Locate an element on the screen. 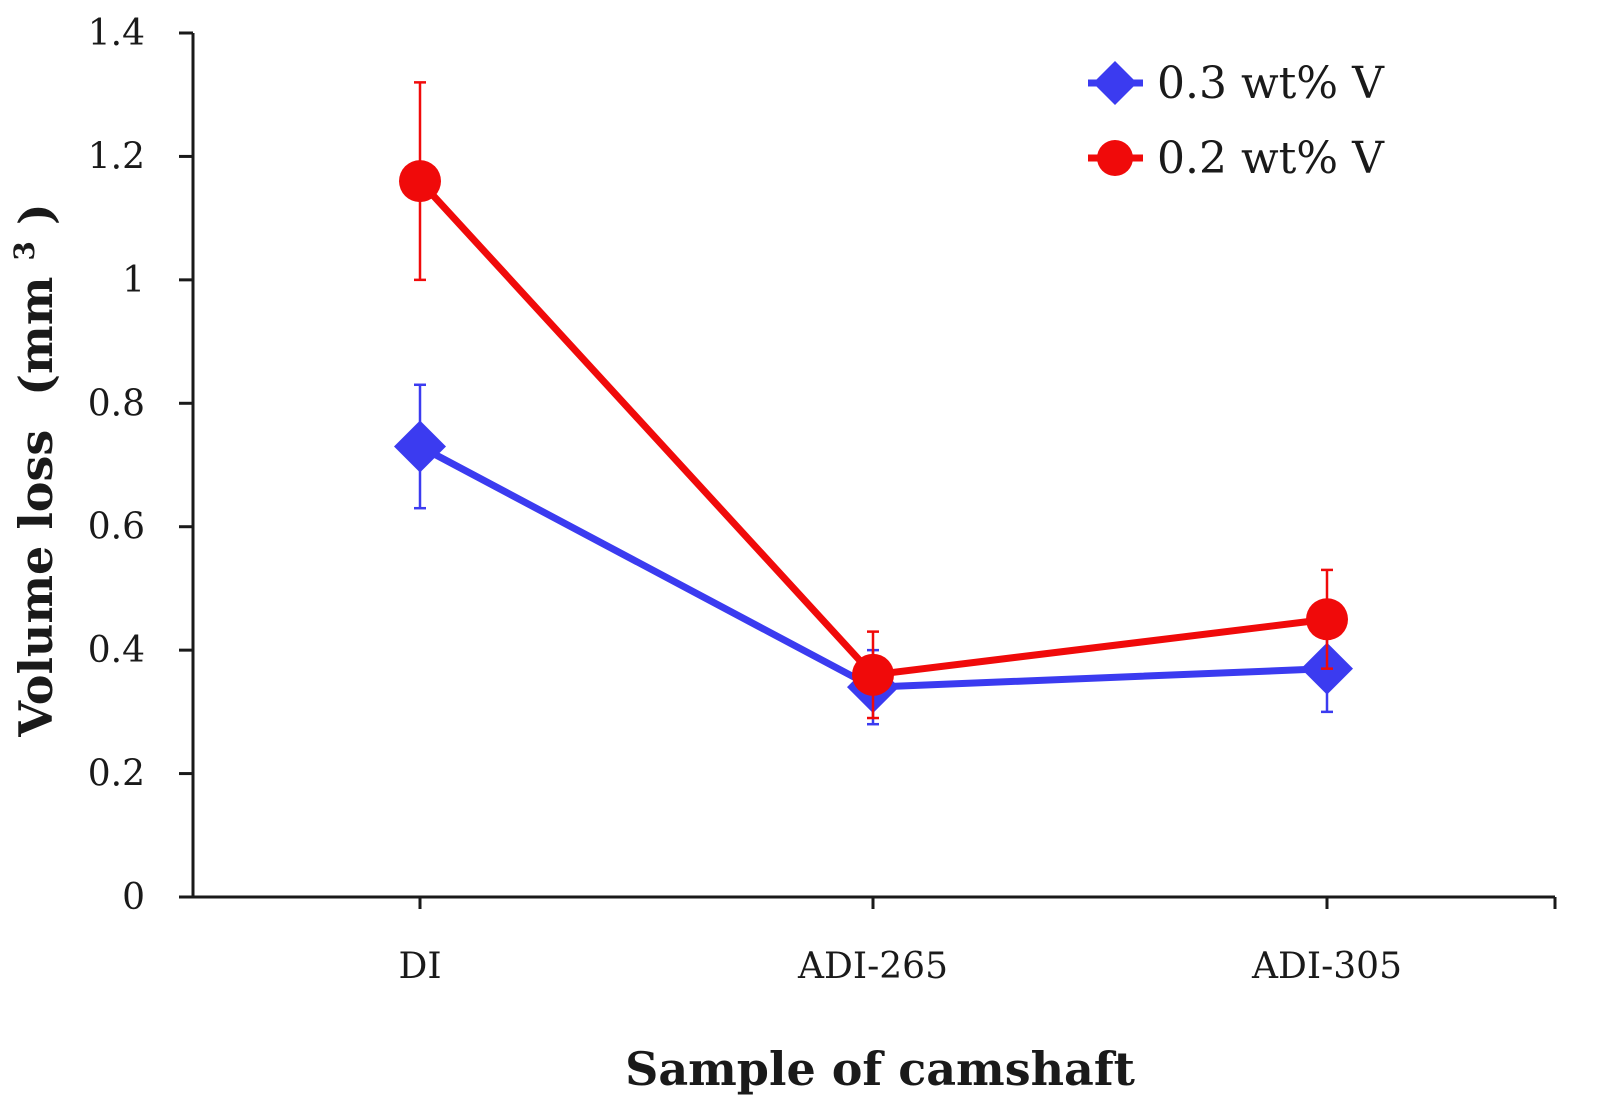 The height and width of the screenshot is (1110, 1623). y-axis-title-unit: (mm is located at coordinates (36, 336).